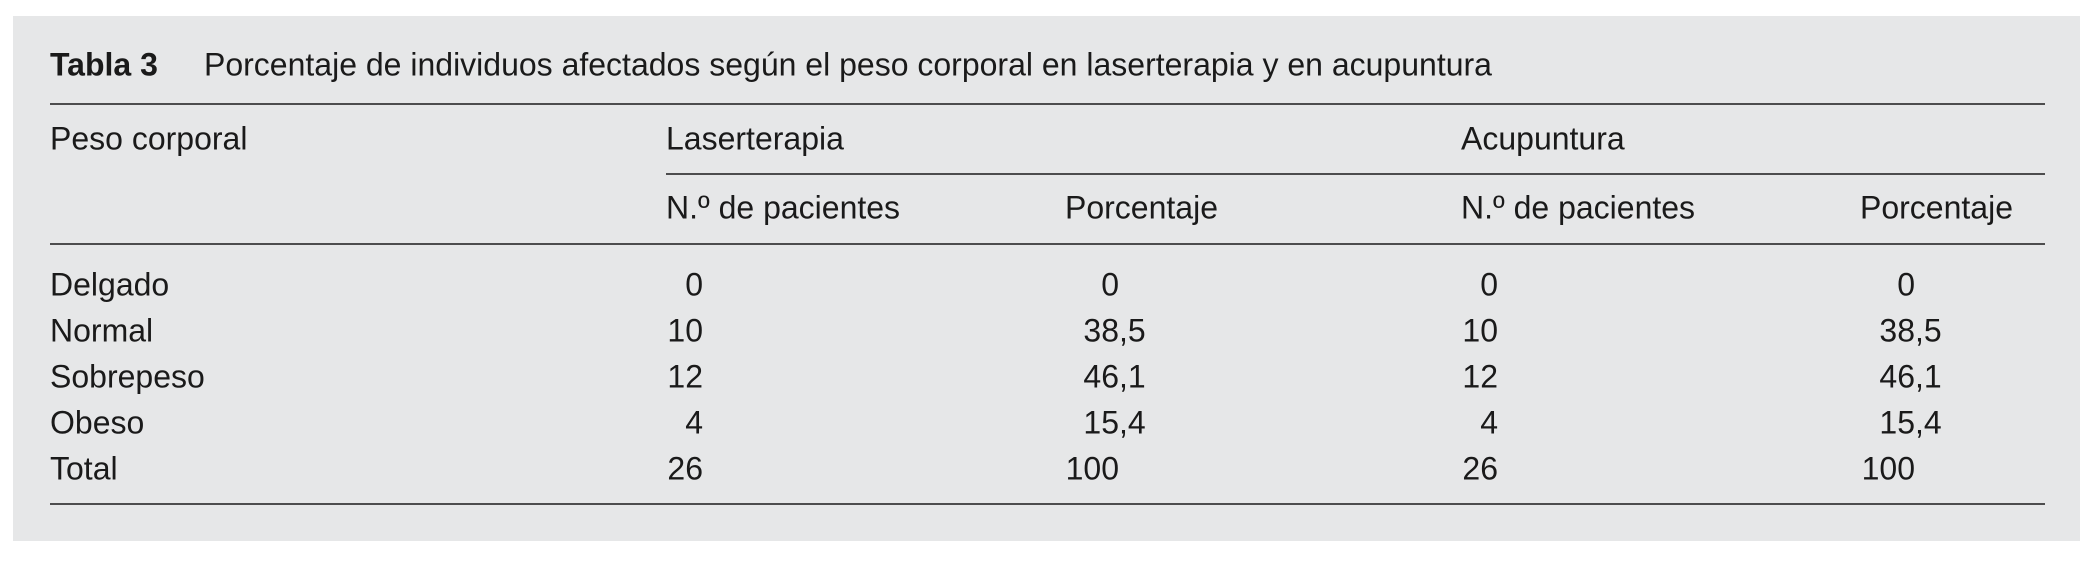  Describe the element at coordinates (104, 64) in the screenshot. I see `table-label: Tabla 3` at that location.